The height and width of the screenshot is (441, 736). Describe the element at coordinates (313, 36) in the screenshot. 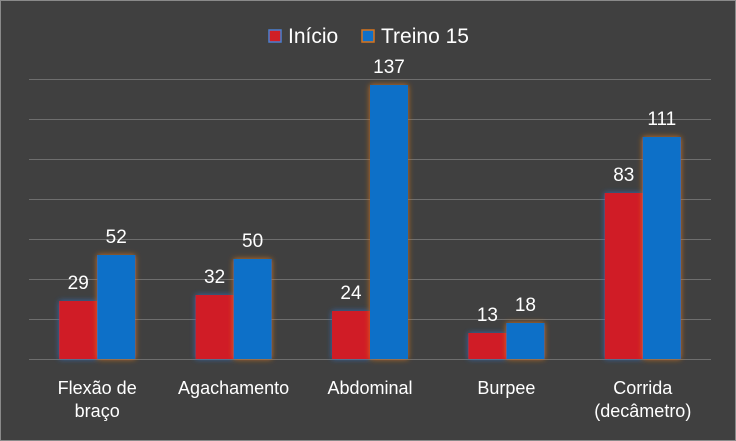

I see `legend-label: Início` at that location.